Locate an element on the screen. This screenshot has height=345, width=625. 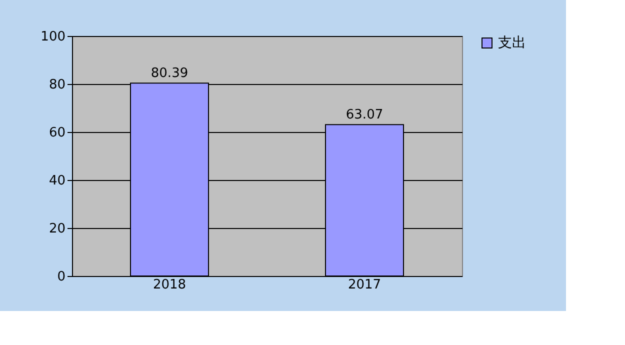
data-label: 80.39 is located at coordinates (169, 74).